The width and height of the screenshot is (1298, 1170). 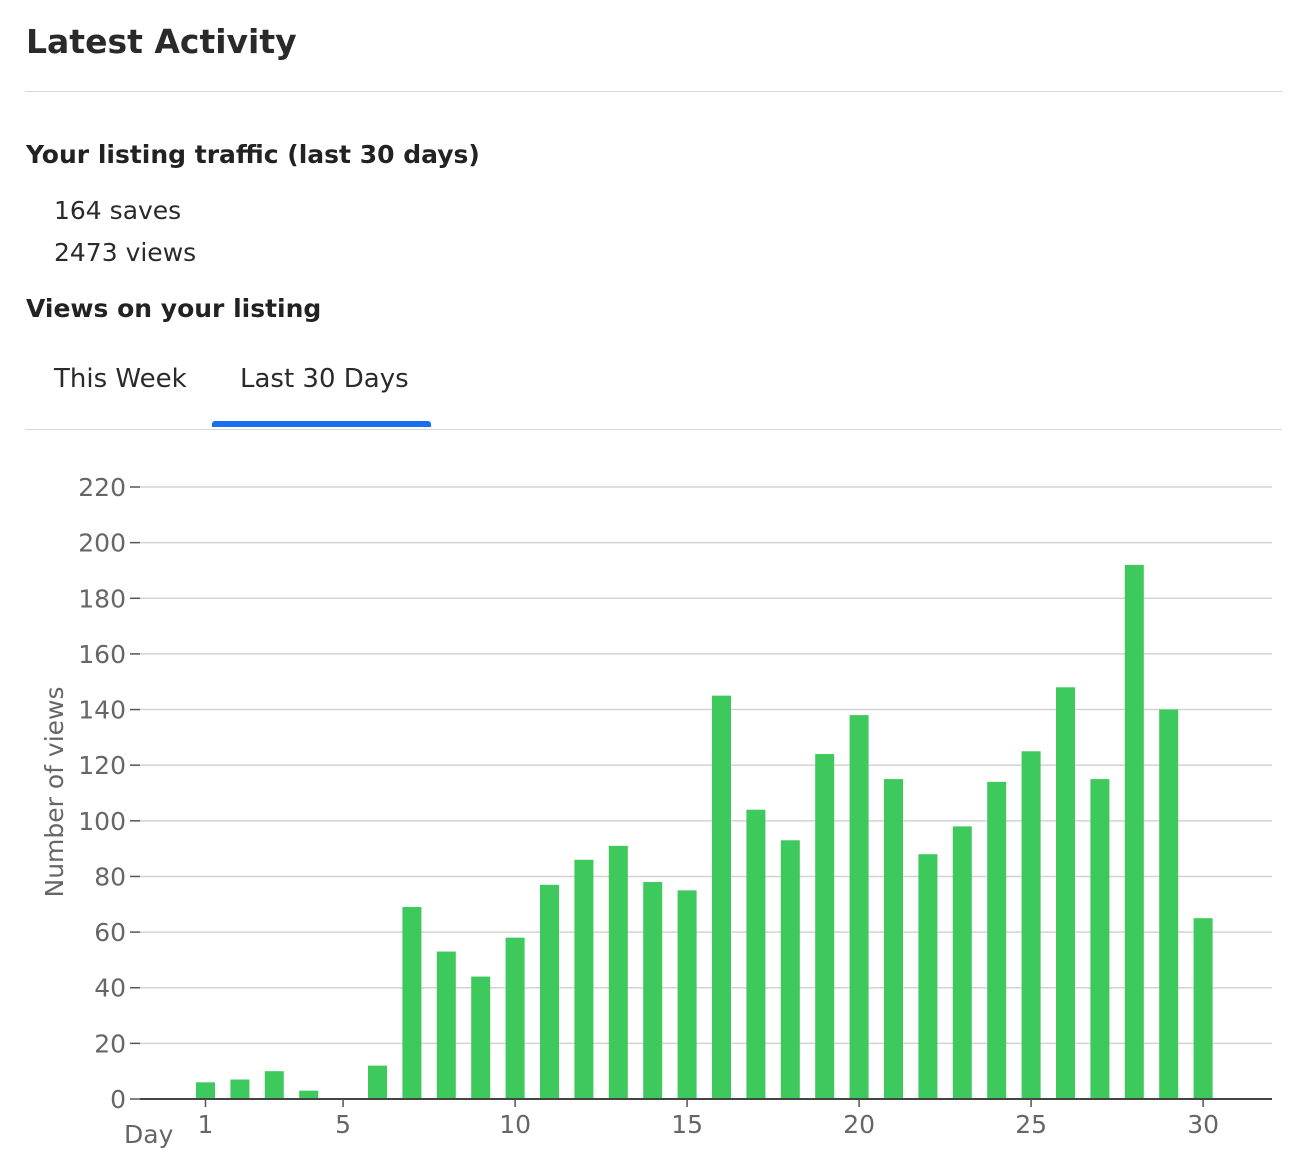 What do you see at coordinates (54, 791) in the screenshot?
I see `y-axis-label: Number of views` at bounding box center [54, 791].